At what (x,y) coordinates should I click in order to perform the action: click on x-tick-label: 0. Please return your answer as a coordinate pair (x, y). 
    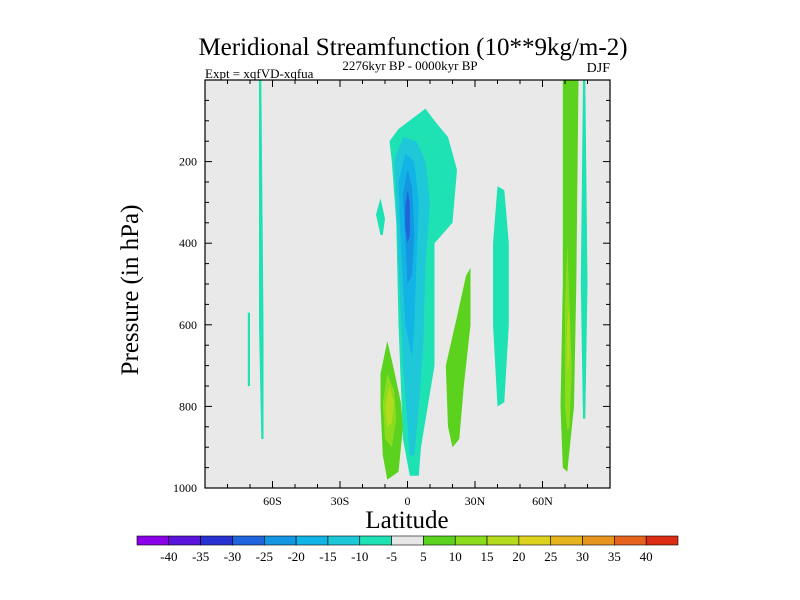
    Looking at the image, I should click on (408, 501).